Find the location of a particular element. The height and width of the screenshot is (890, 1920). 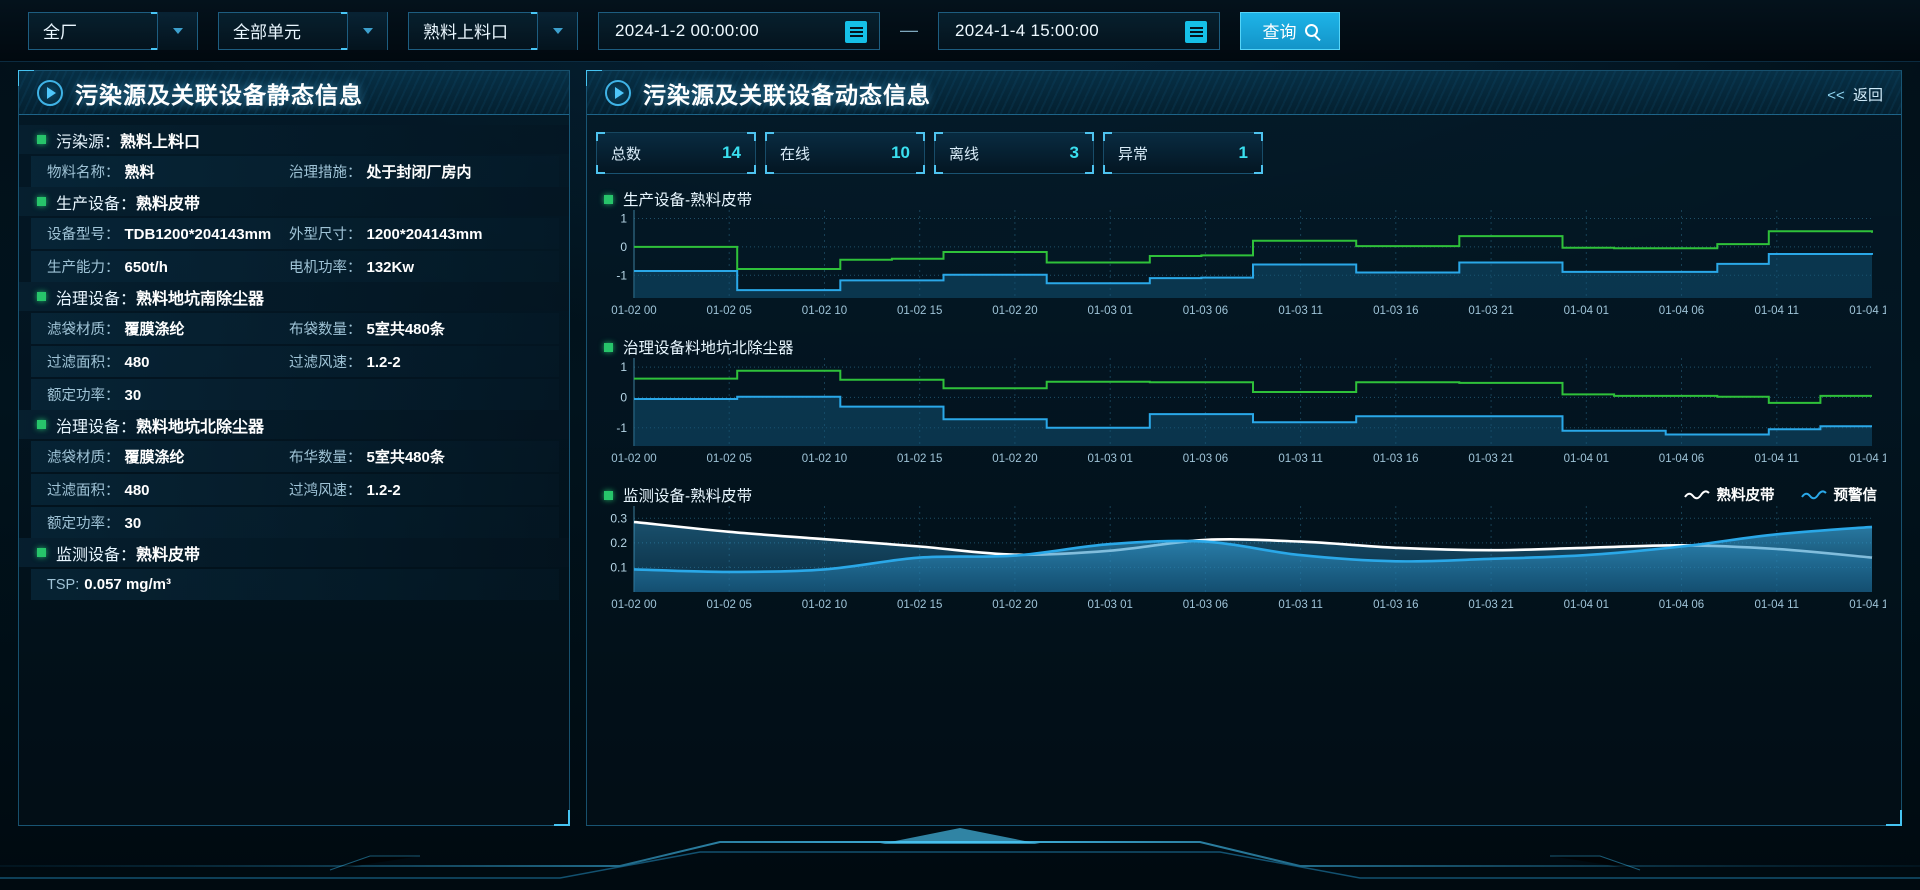

info-field: 额定功率： 30 is located at coordinates (168, 522).